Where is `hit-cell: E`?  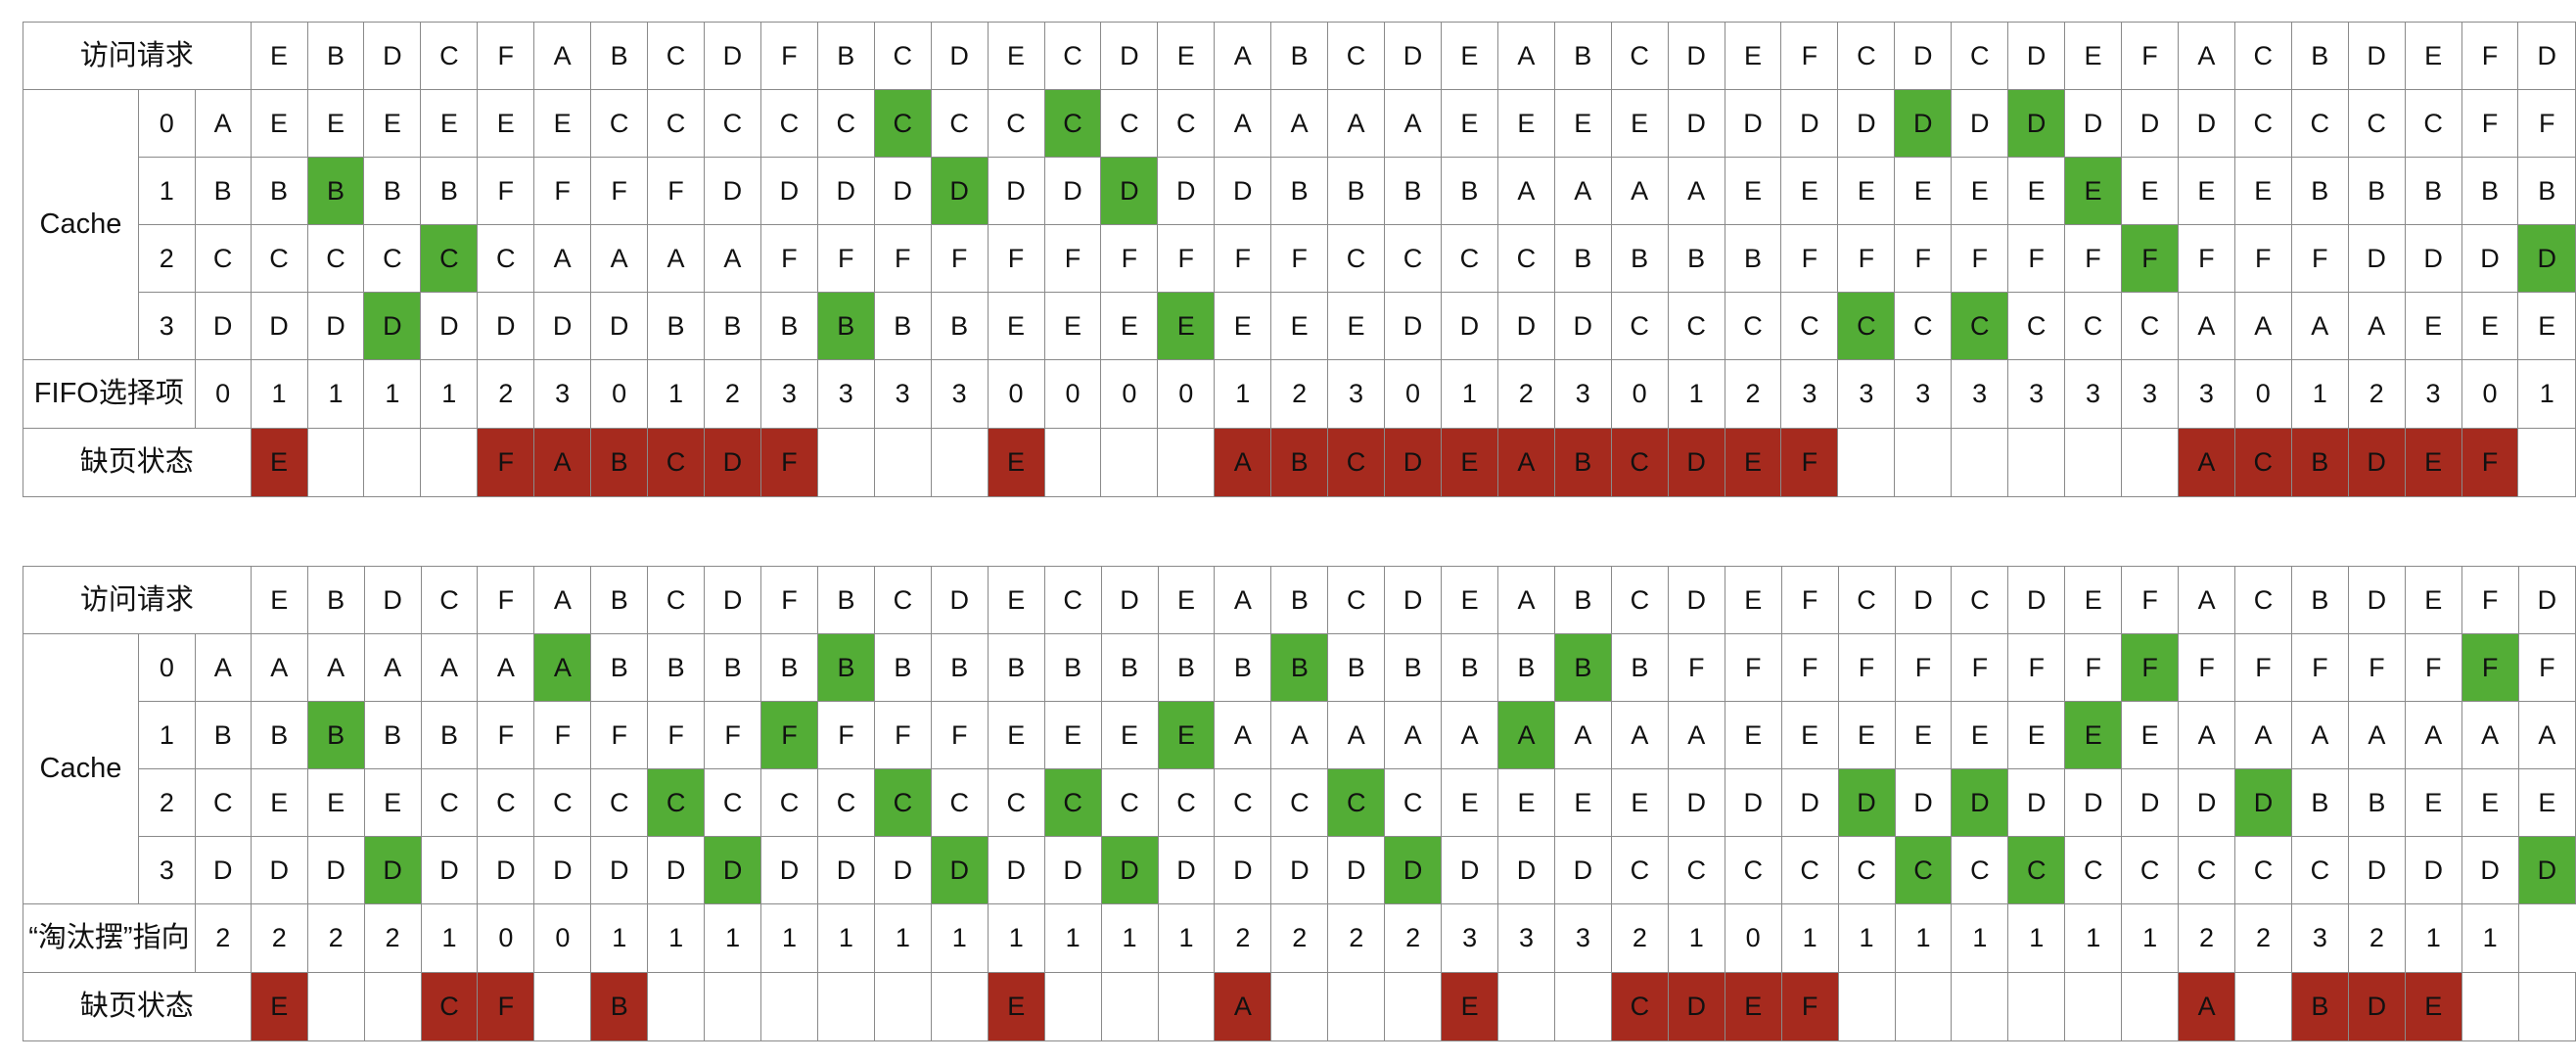
hit-cell: E is located at coordinates (2093, 735).